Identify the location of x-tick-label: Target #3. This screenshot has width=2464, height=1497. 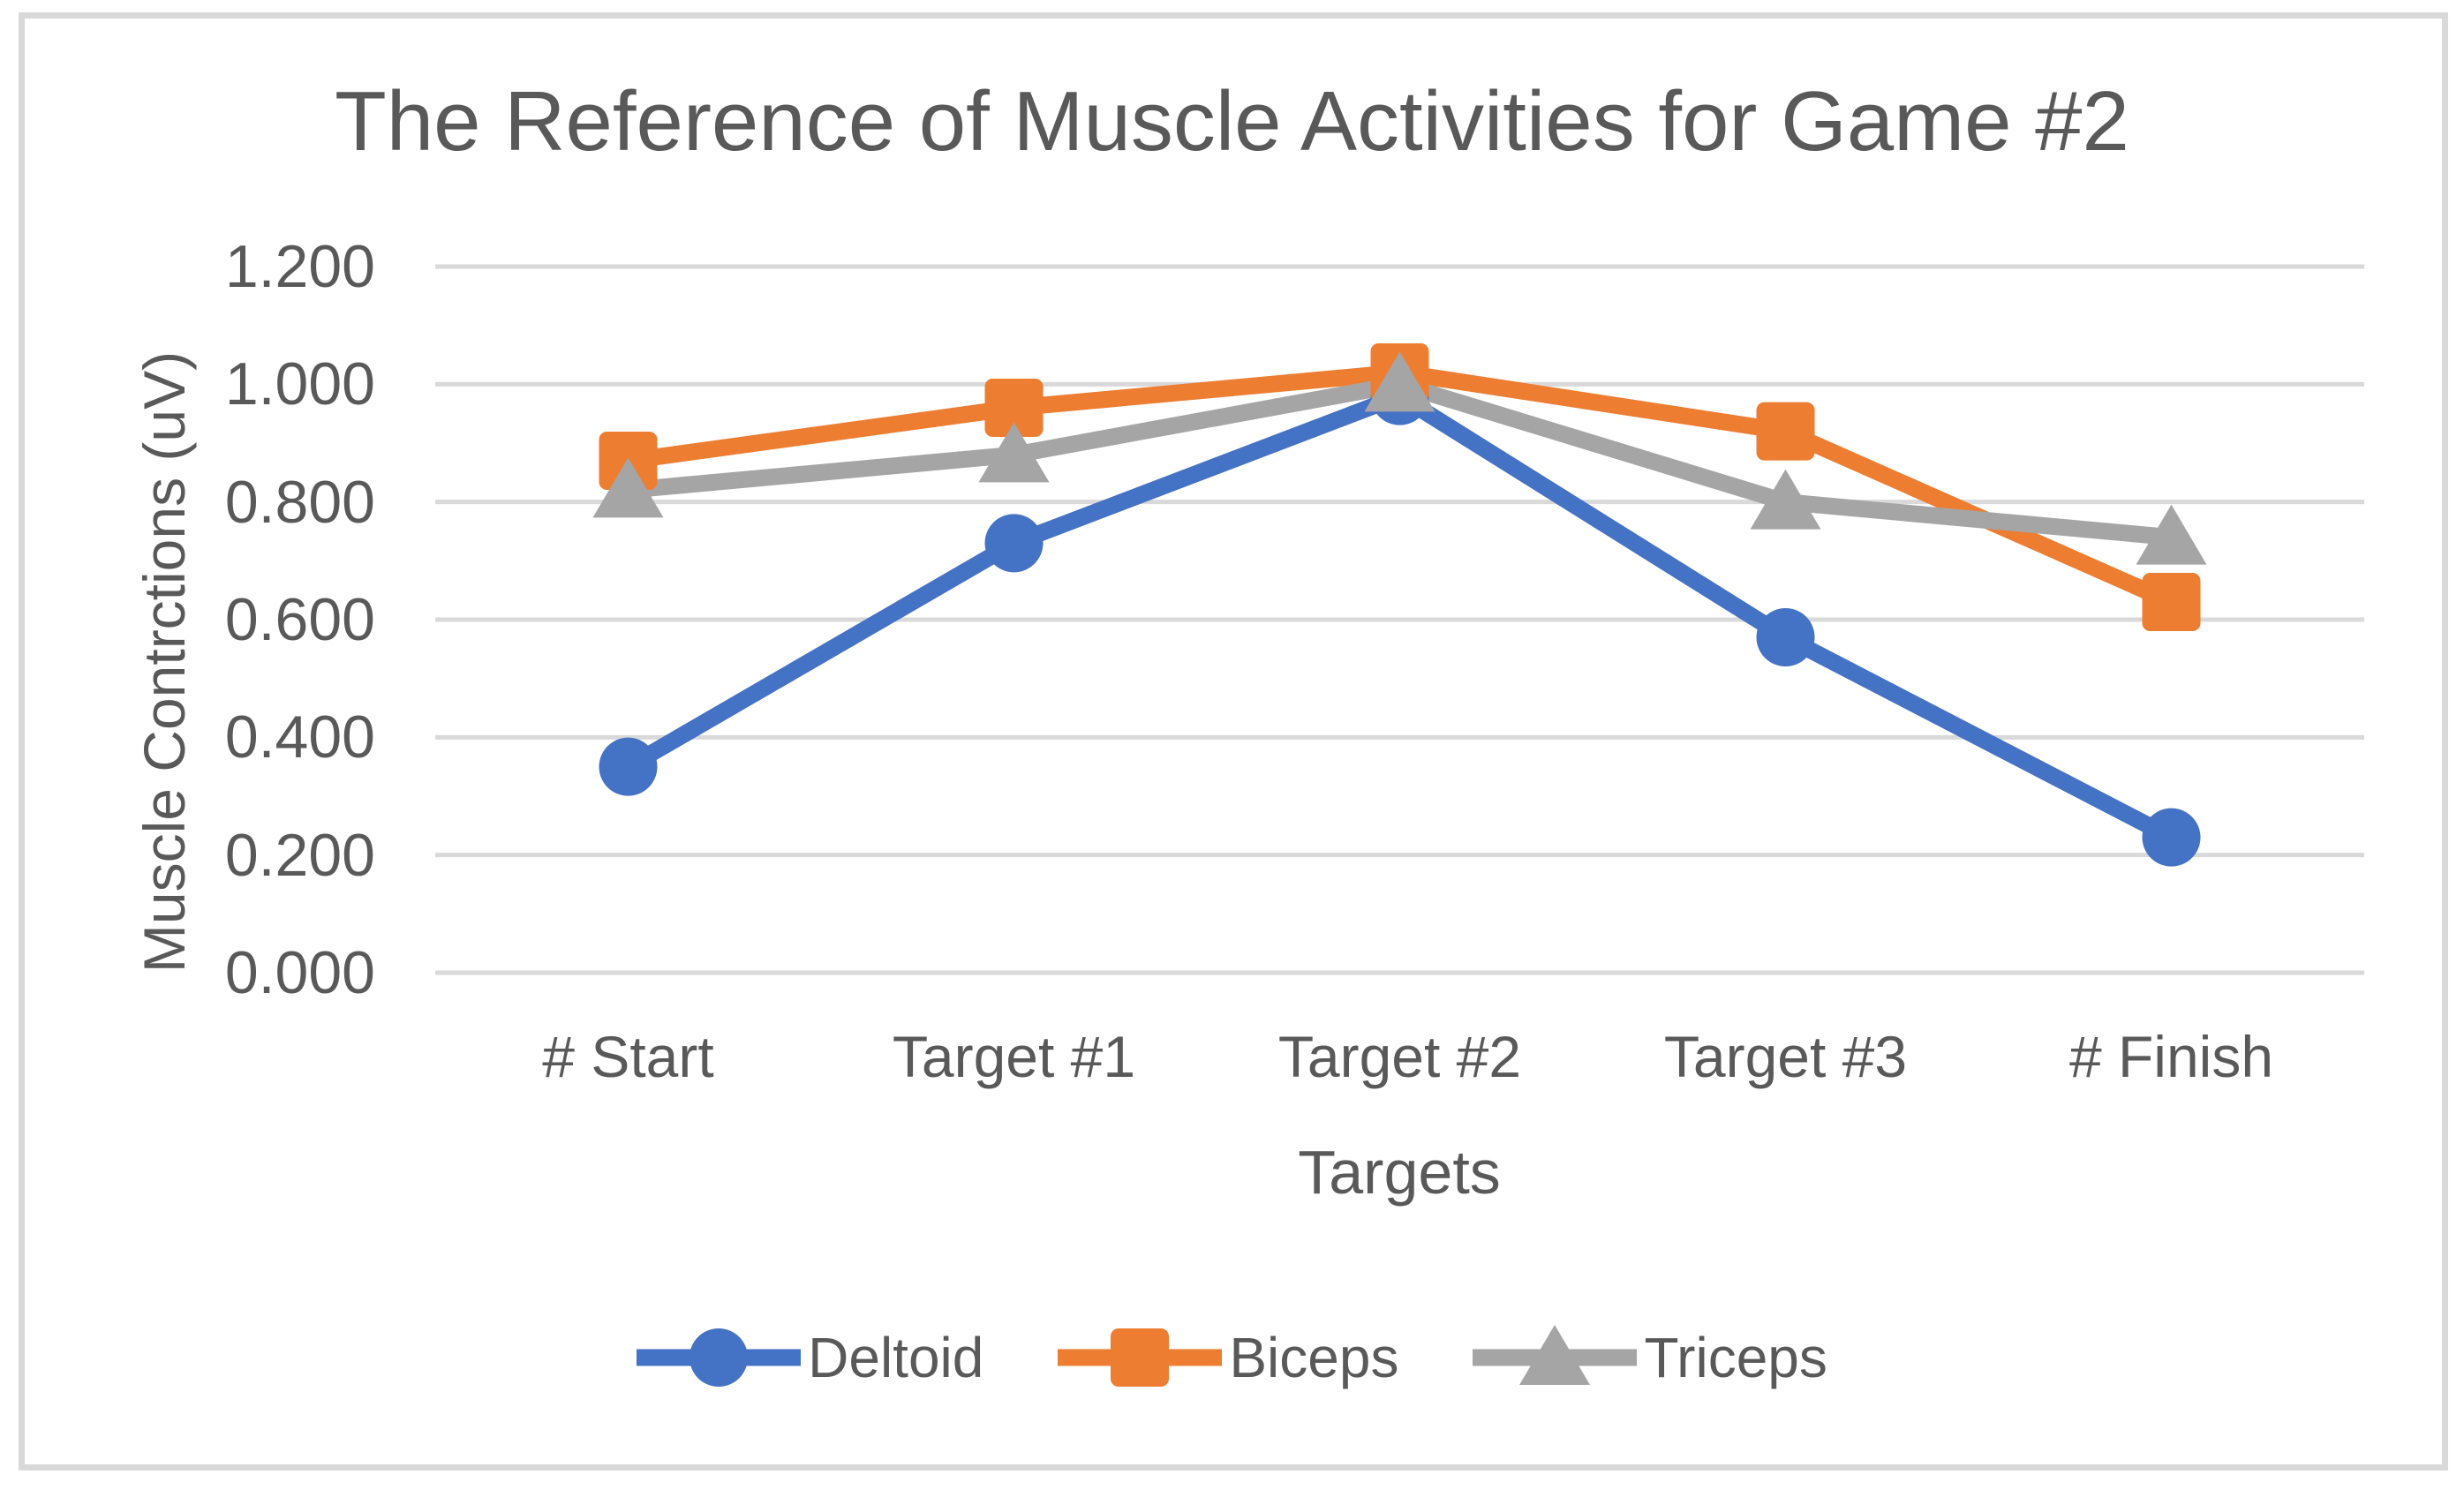
(1785, 1056).